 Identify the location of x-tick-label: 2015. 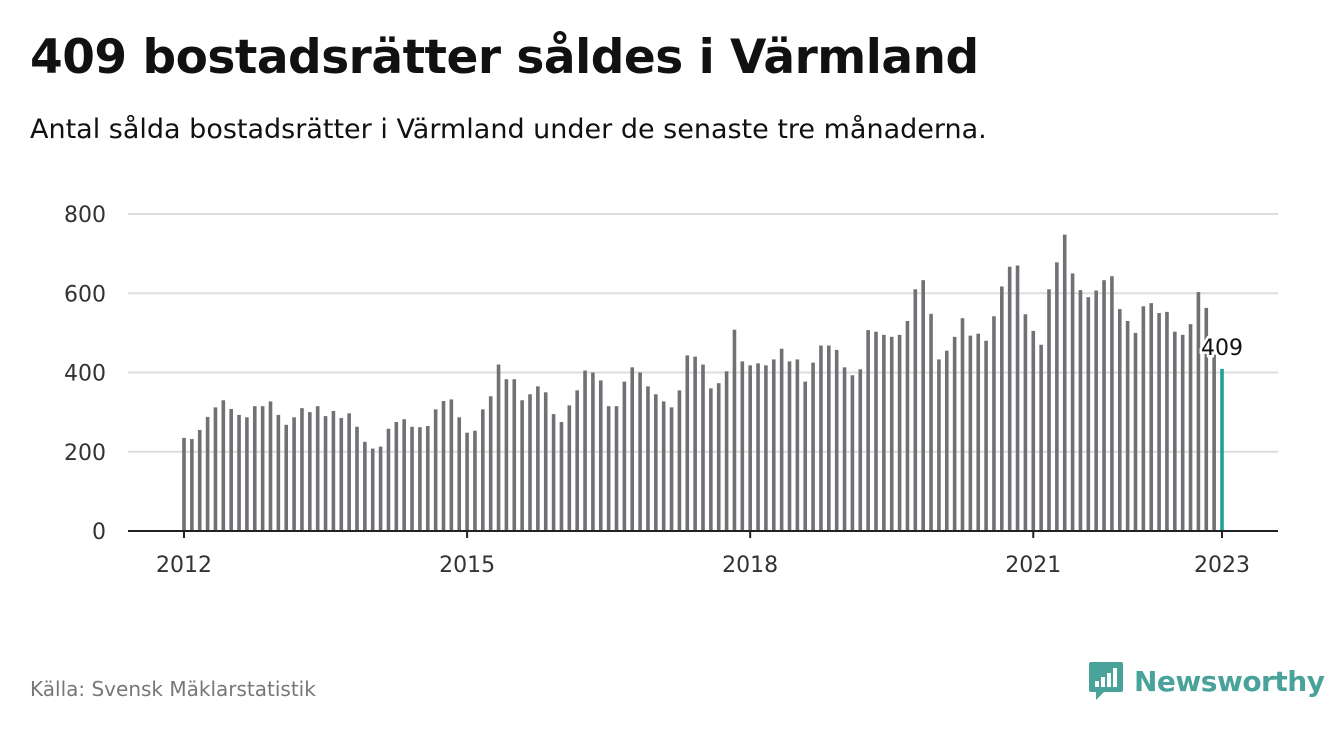
(467, 565).